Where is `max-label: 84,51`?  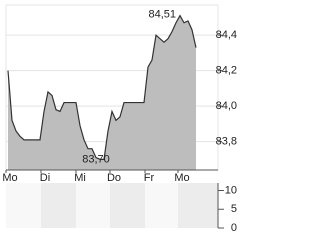 max-label: 84,51 is located at coordinates (162, 15).